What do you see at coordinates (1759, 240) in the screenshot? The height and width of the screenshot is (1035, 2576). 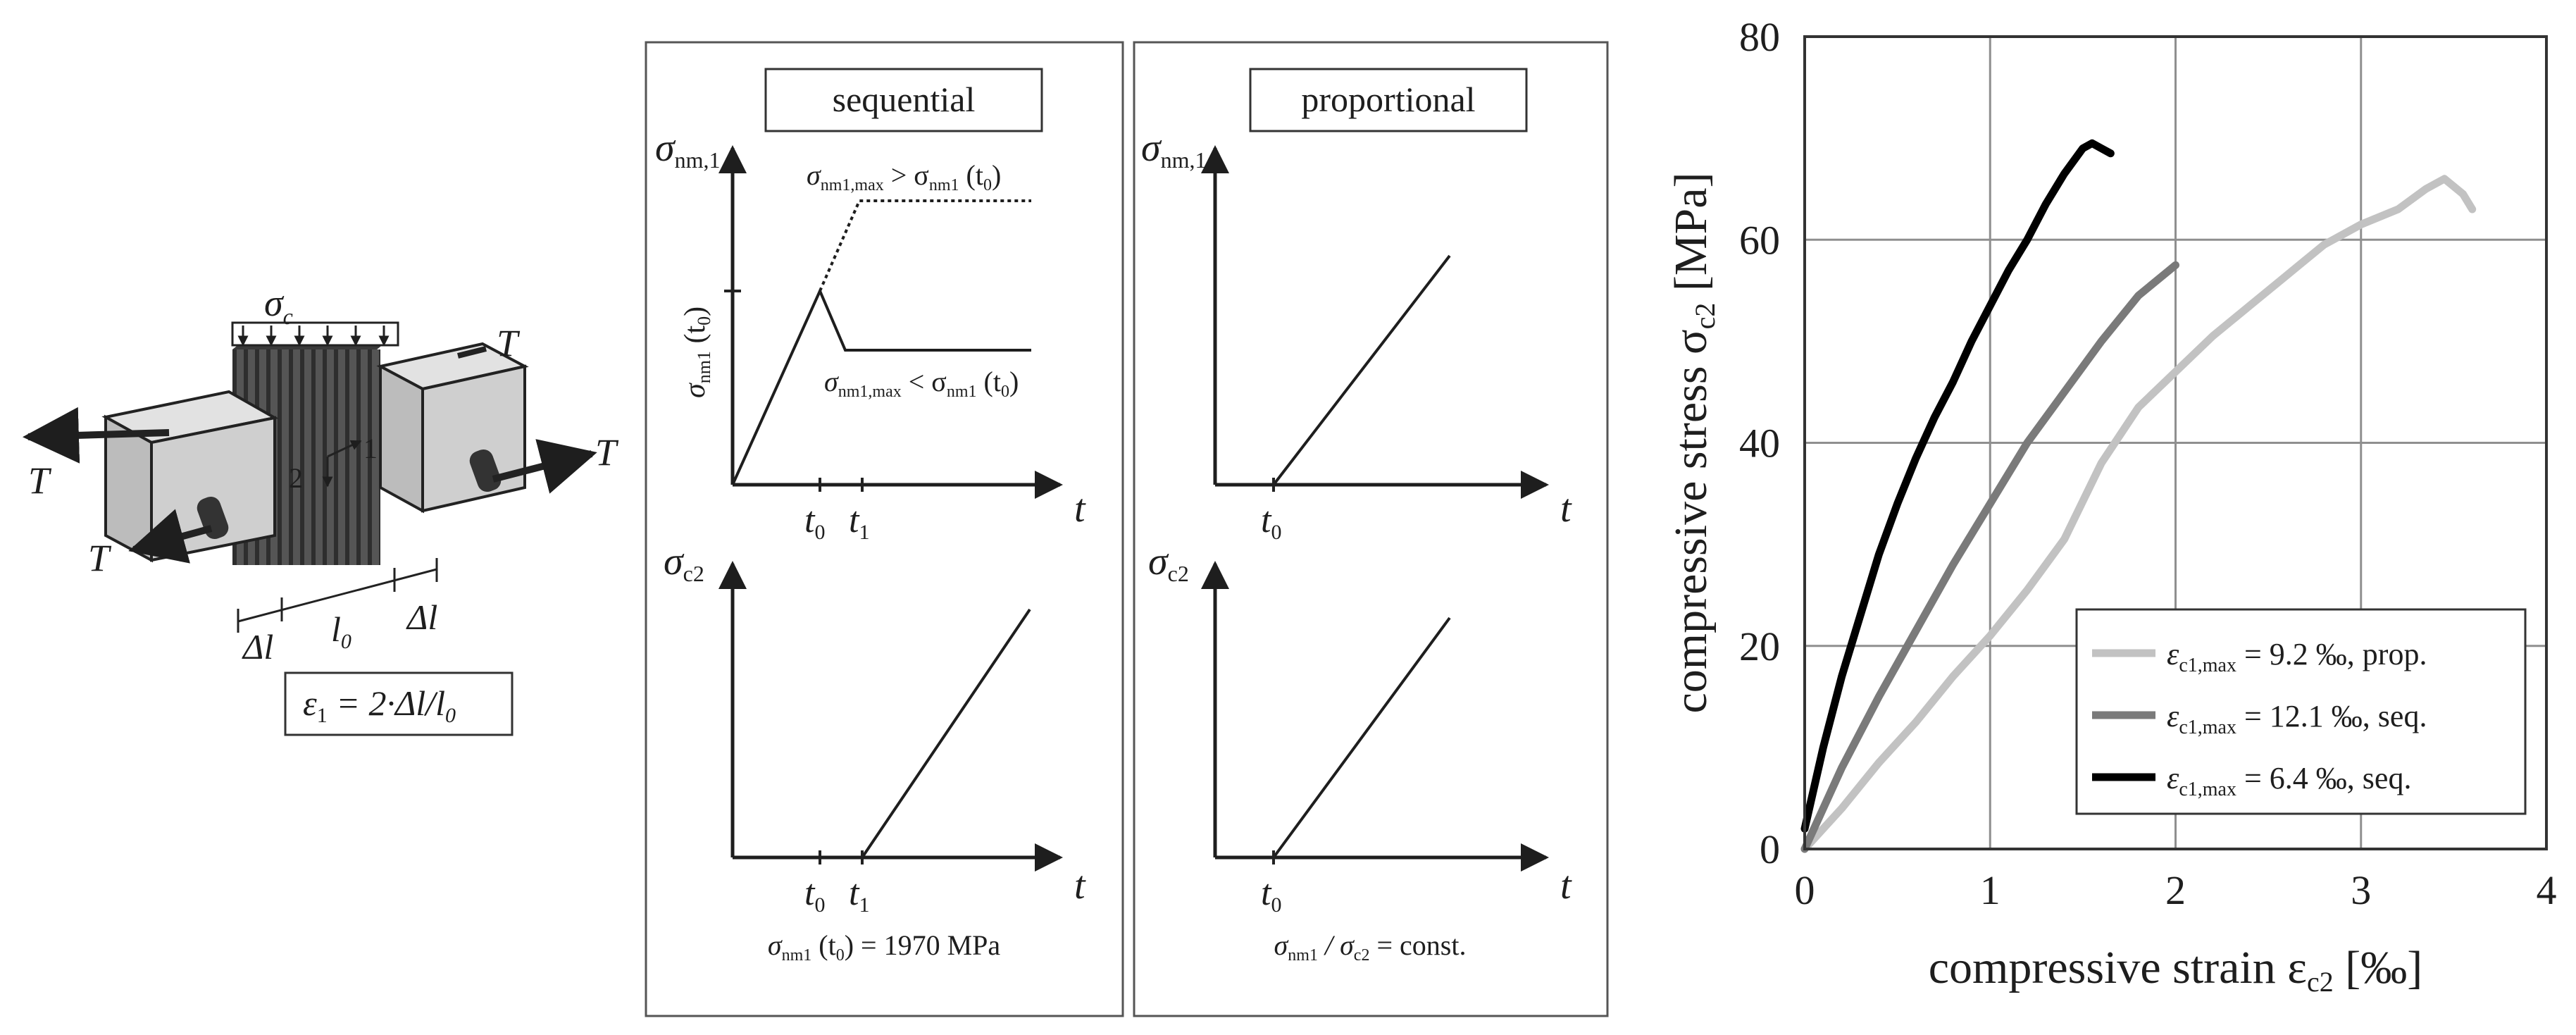 I see `y-tick-label: 60` at bounding box center [1759, 240].